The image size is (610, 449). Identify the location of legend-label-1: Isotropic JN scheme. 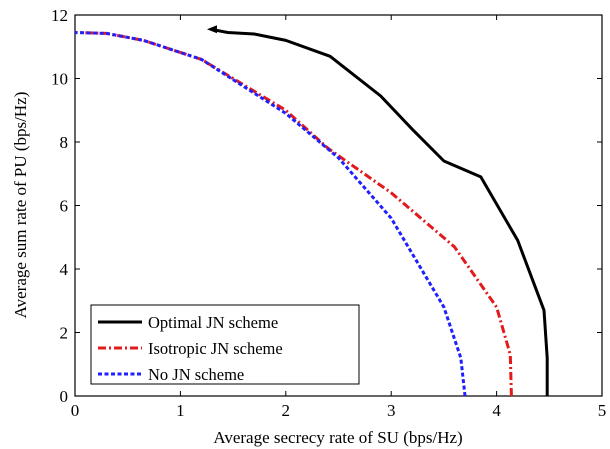
(215, 348).